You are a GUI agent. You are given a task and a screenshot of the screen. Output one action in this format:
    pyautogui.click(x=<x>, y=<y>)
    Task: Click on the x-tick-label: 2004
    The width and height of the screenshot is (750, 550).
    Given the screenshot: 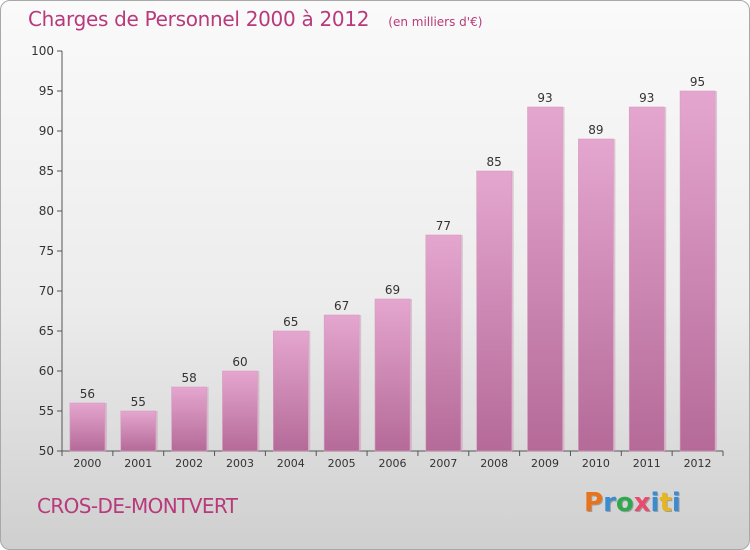 What is the action you would take?
    pyautogui.click(x=291, y=463)
    